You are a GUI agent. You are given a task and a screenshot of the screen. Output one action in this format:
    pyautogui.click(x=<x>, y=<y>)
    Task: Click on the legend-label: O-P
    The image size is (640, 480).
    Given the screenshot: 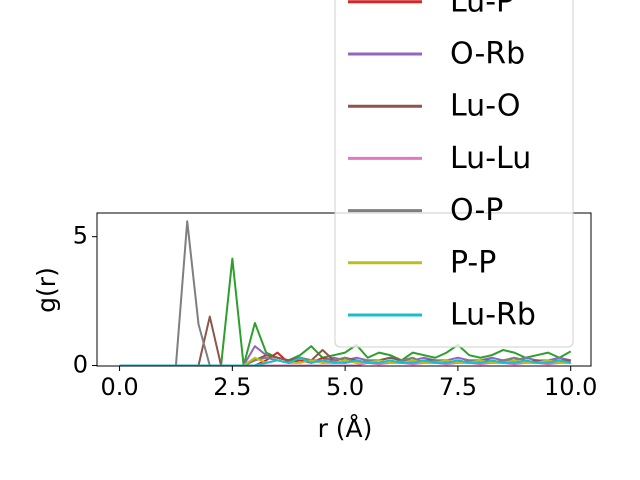 What is the action you would take?
    pyautogui.click(x=476, y=210)
    